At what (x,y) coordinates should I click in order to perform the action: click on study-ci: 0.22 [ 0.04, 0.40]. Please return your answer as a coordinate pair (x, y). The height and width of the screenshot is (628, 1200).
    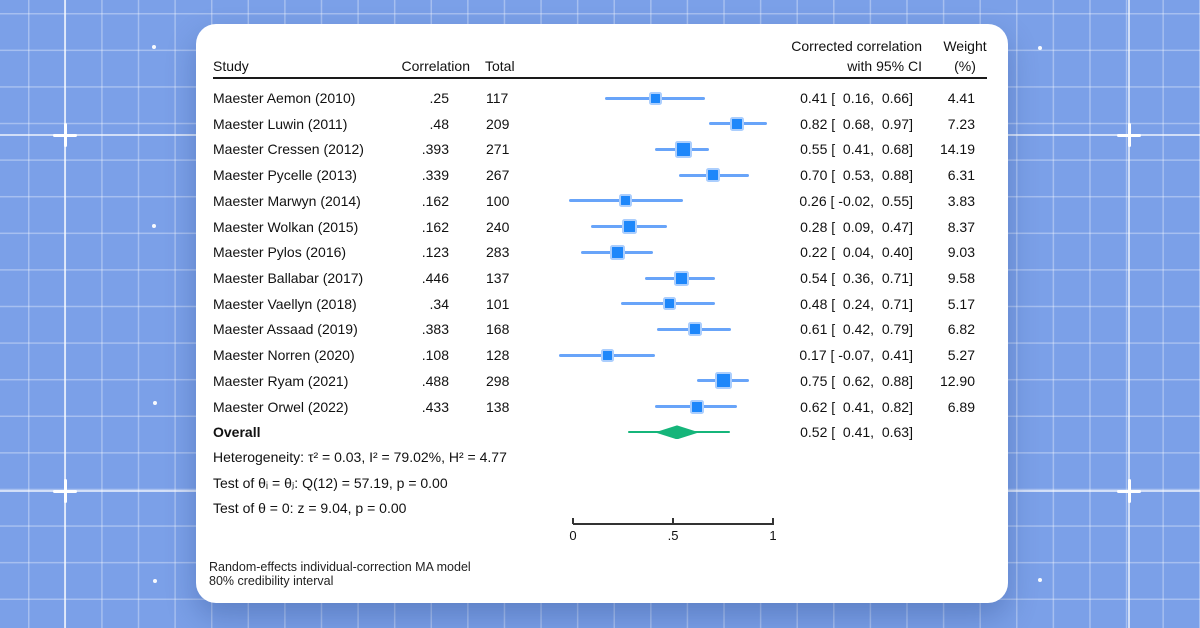
    Looking at the image, I should click on (856, 252).